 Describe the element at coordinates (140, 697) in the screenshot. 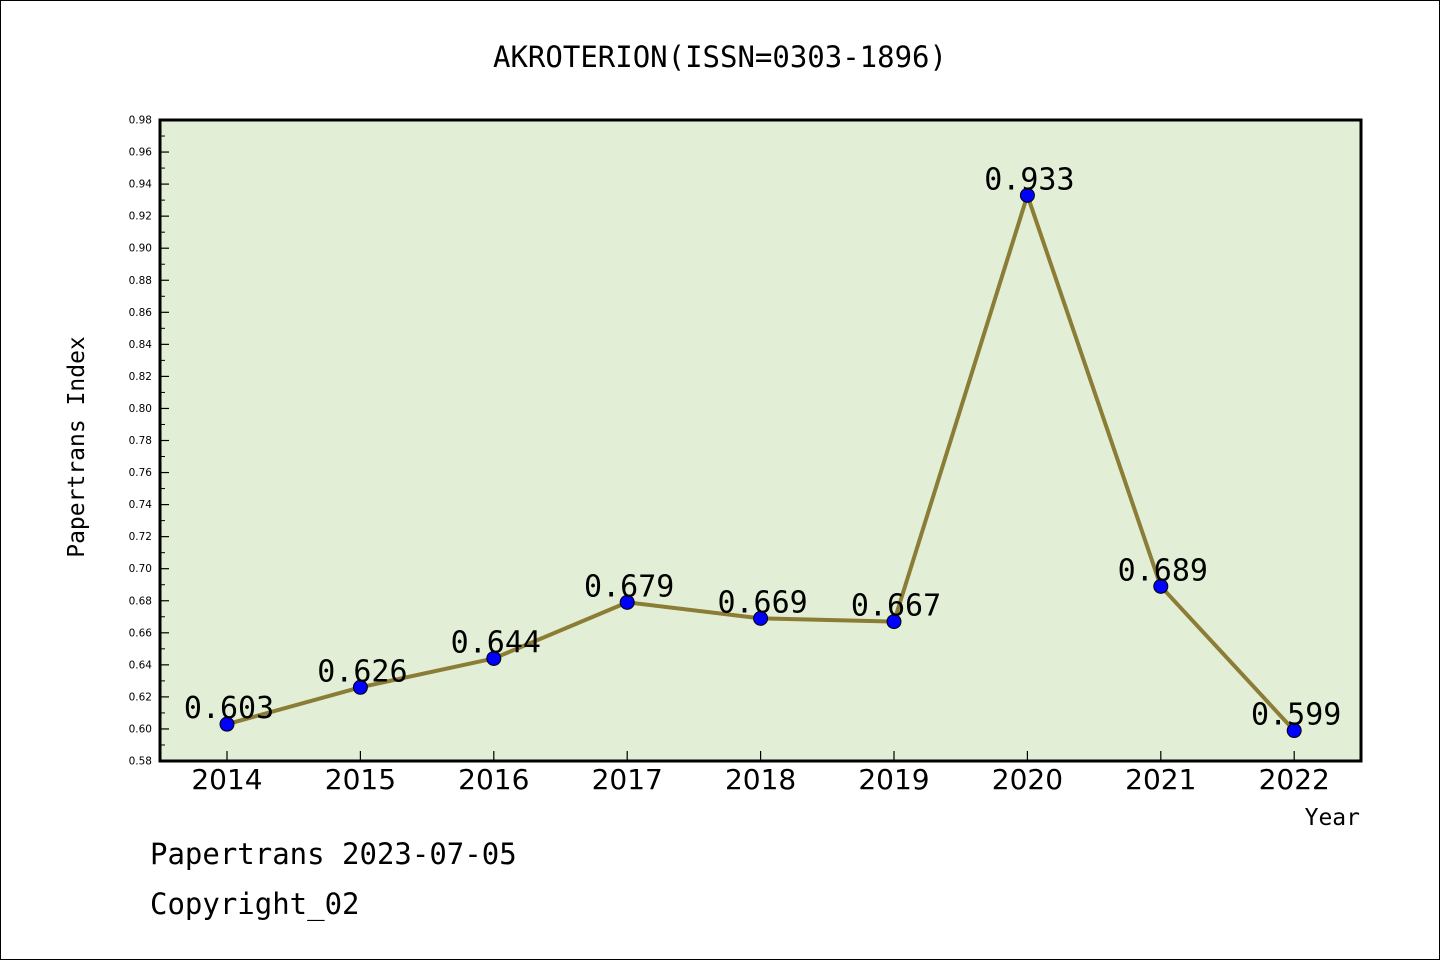

I see `y-tick-label: 0.62` at that location.